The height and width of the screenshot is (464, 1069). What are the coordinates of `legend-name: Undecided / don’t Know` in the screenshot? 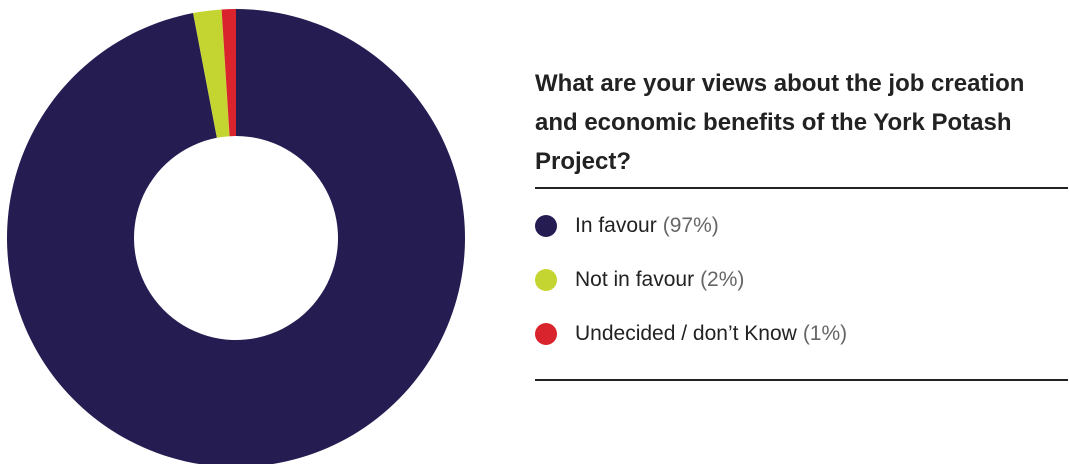 It's located at (686, 333).